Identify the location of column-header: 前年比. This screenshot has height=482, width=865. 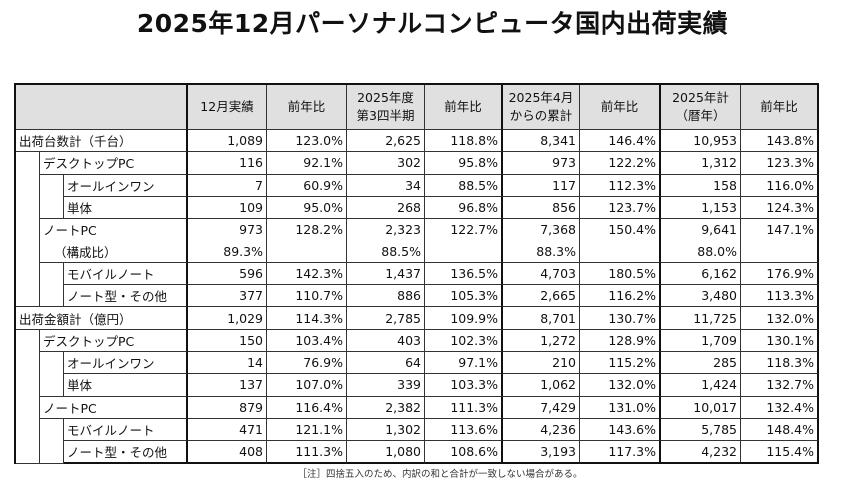
(780, 107).